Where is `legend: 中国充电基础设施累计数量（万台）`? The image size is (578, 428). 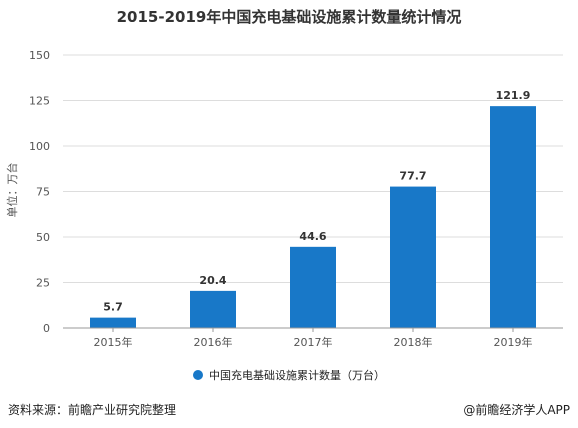
legend: 中国充电基础设施累计数量（万台） is located at coordinates (289, 375).